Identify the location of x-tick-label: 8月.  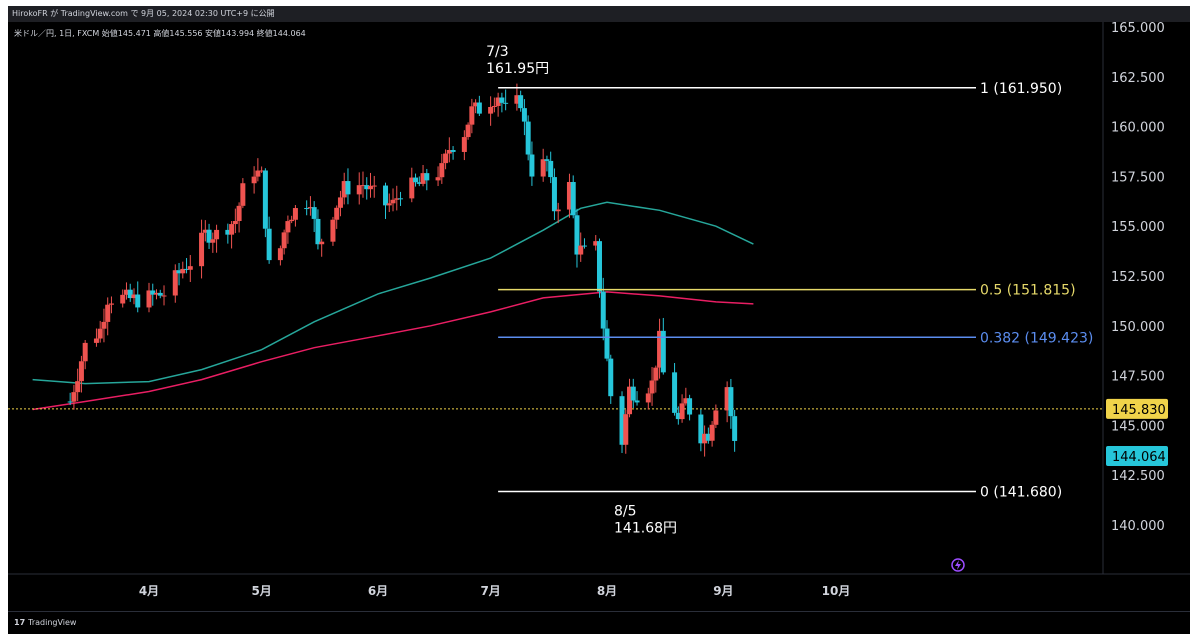
(607, 591).